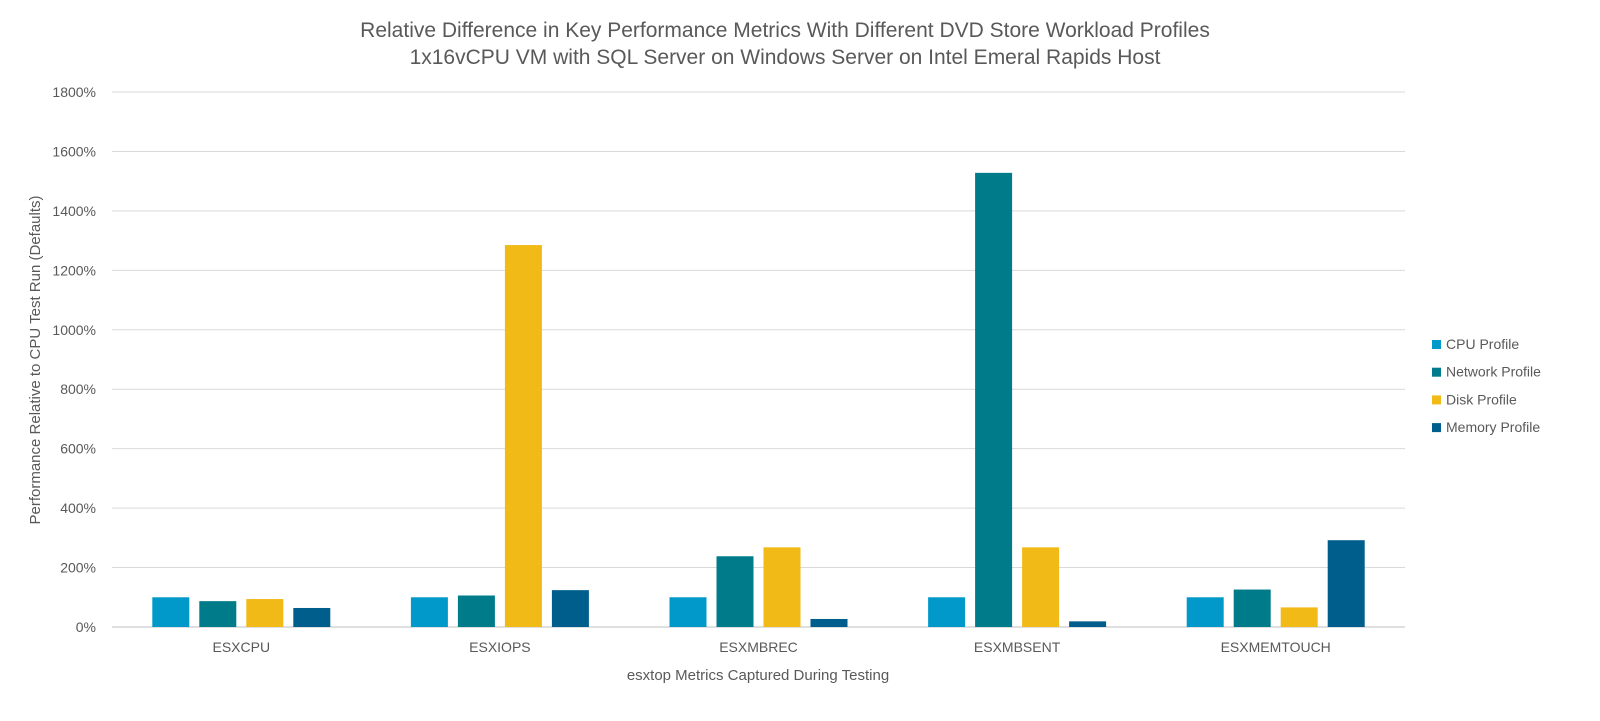 The height and width of the screenshot is (721, 1600). I want to click on bar-esxcpu-memory-profile, so click(312, 617).